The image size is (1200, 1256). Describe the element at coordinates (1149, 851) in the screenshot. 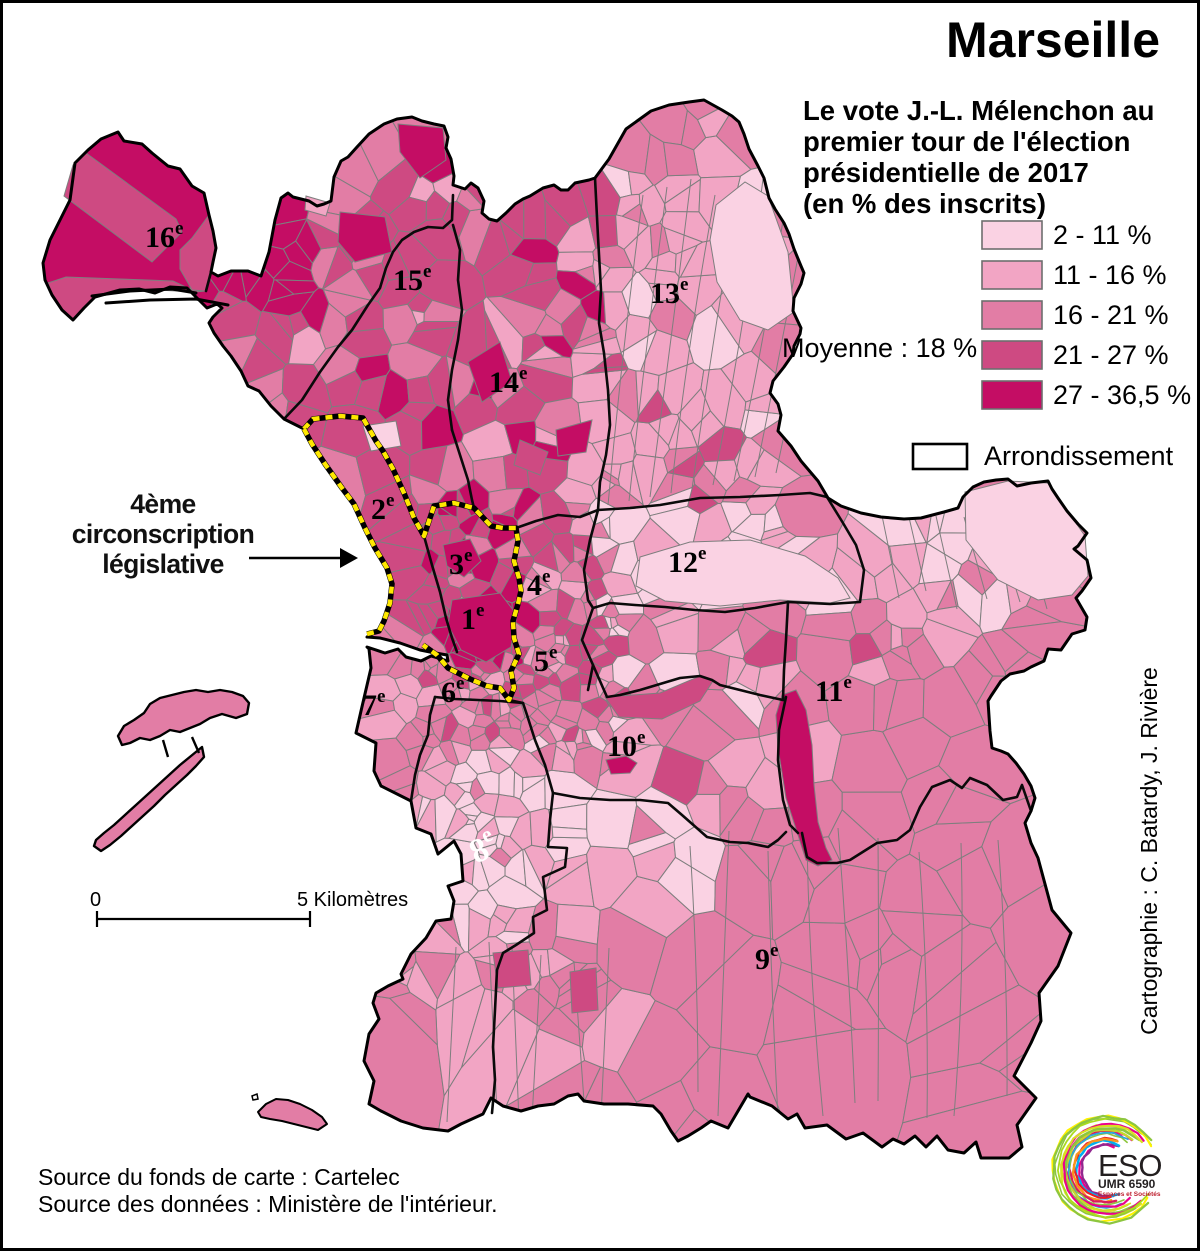

I see `svg-text:Cartographie : C. Batardy, J.: Cartographie : C. Batardy, J. Rivière` at that location.